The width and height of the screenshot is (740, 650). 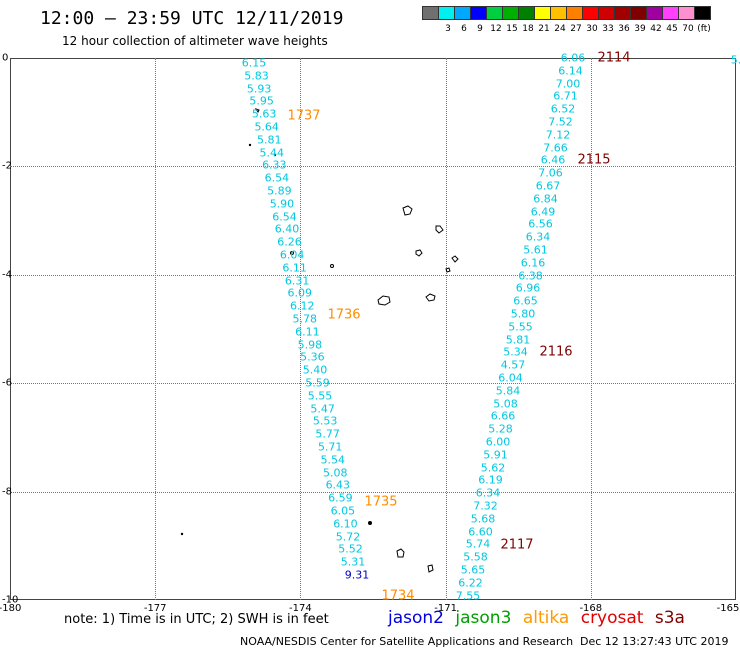 I want to click on wave-height-label: 6.66, so click(x=503, y=416).